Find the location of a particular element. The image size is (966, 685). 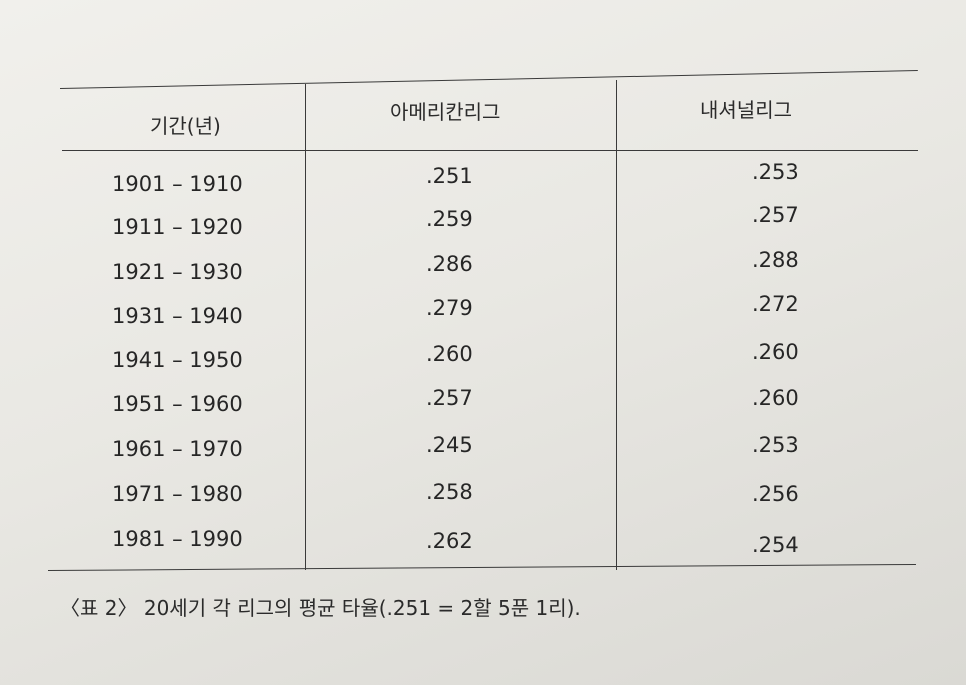

period-cell: 1901 – 1910 is located at coordinates (177, 184).